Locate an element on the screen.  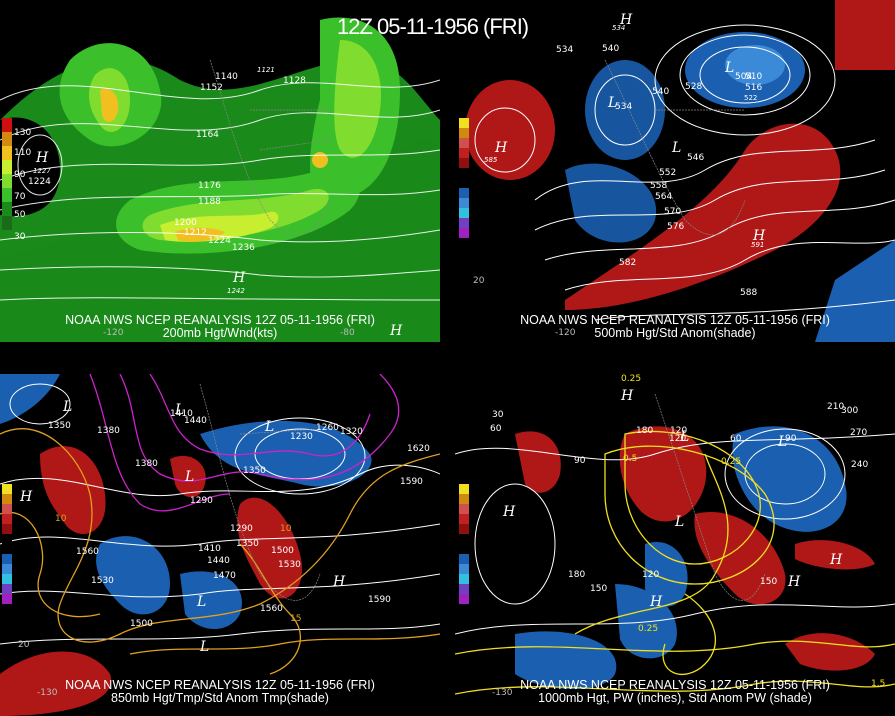
pw-label: 0.5 is located at coordinates (630, 459).